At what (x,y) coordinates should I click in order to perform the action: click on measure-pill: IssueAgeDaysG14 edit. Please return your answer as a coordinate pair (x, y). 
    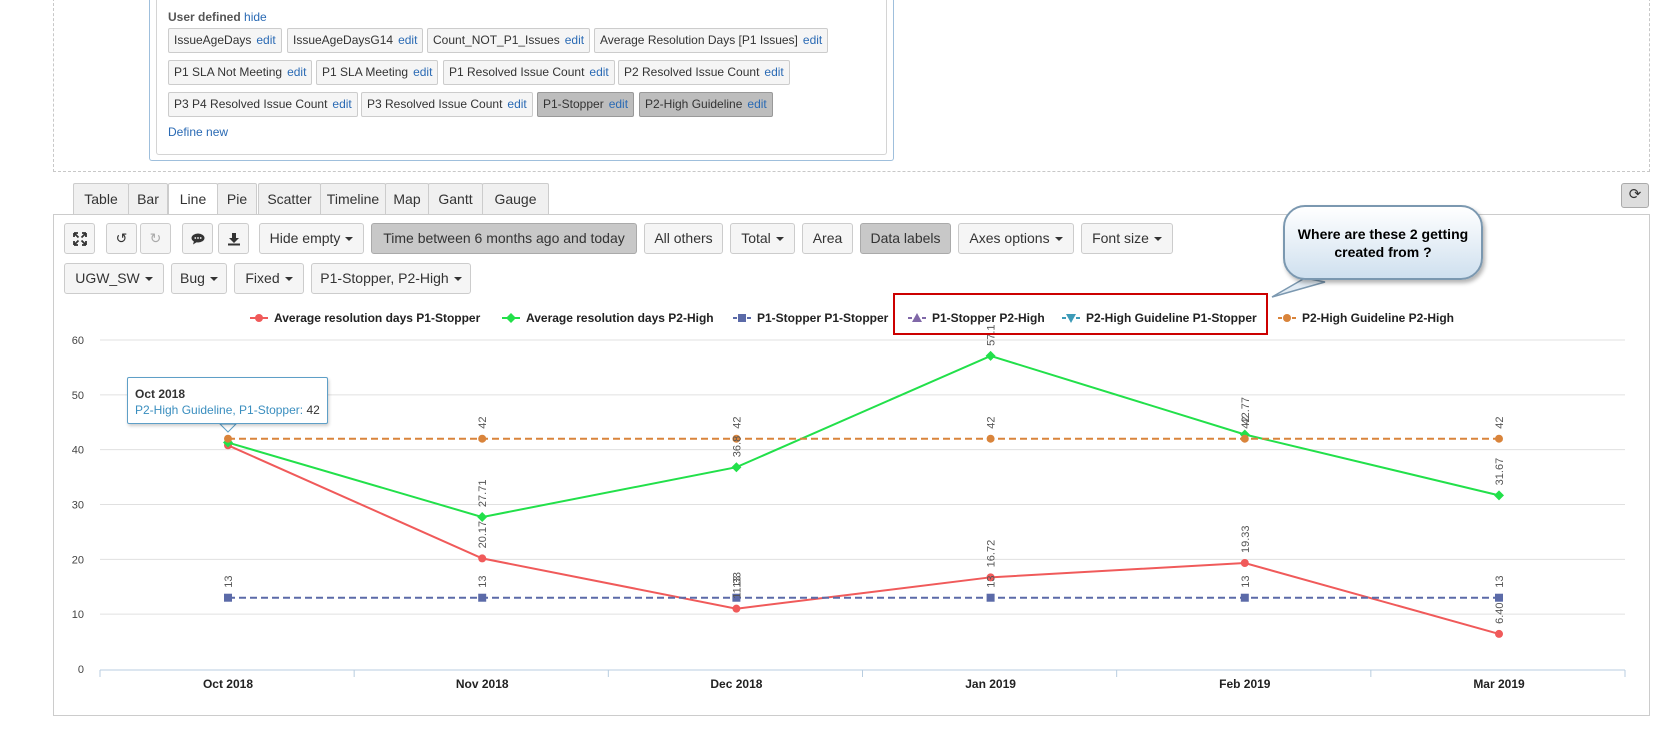
    Looking at the image, I should click on (355, 40).